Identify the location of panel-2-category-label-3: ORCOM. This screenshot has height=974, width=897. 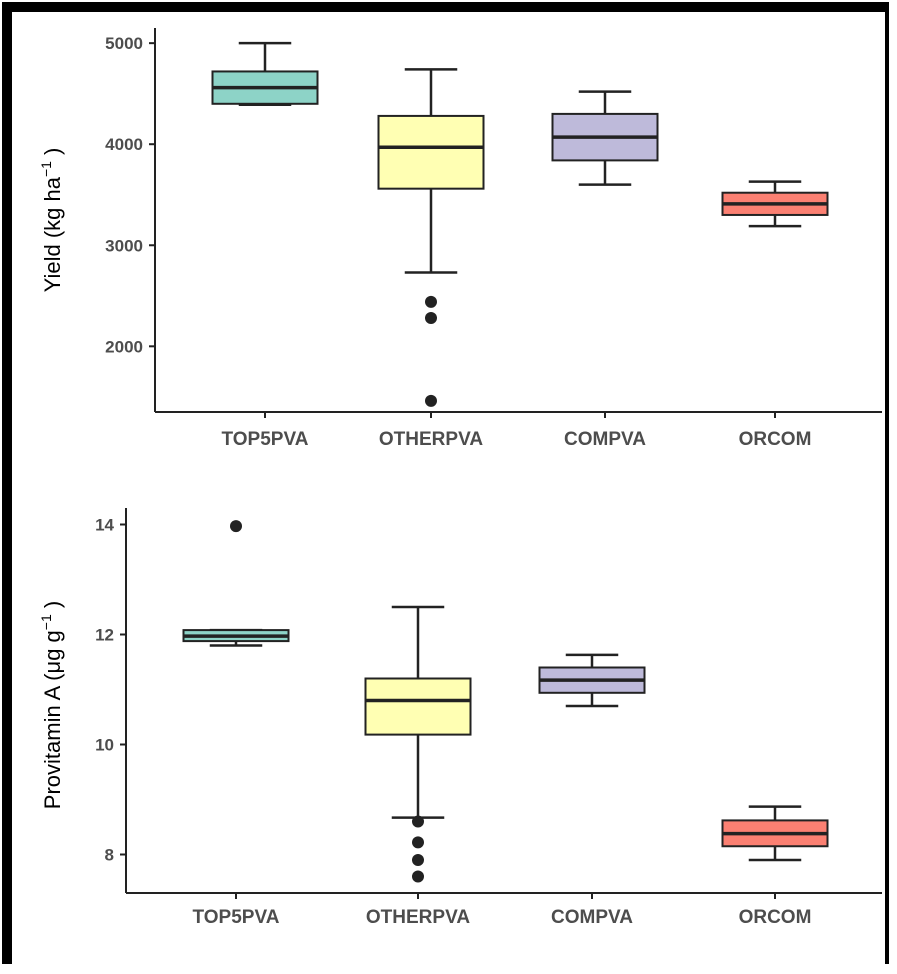
(775, 917).